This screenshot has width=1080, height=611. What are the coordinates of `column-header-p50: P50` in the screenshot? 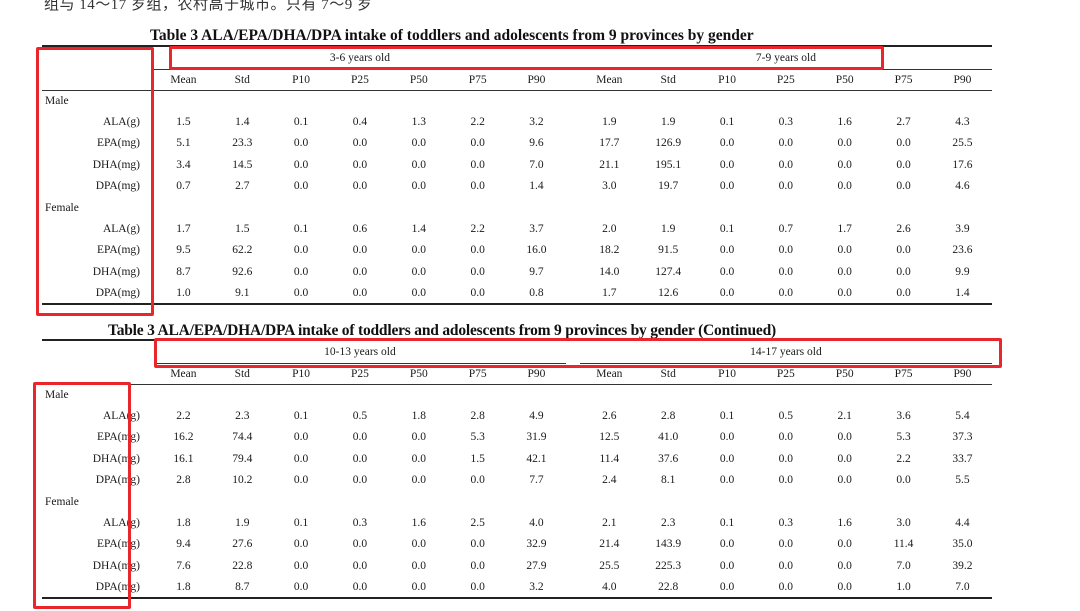 It's located at (419, 374).